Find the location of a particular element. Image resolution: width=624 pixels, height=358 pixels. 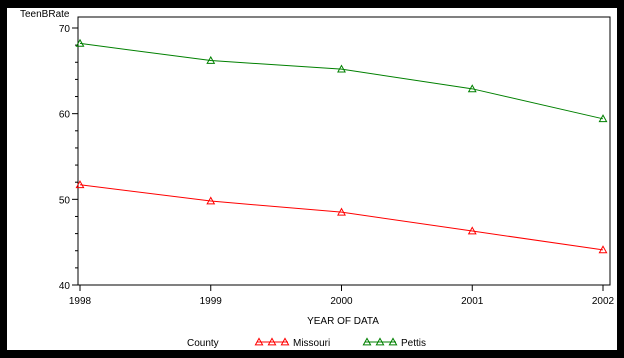

y-tick-label: 40 is located at coordinates (65, 286).